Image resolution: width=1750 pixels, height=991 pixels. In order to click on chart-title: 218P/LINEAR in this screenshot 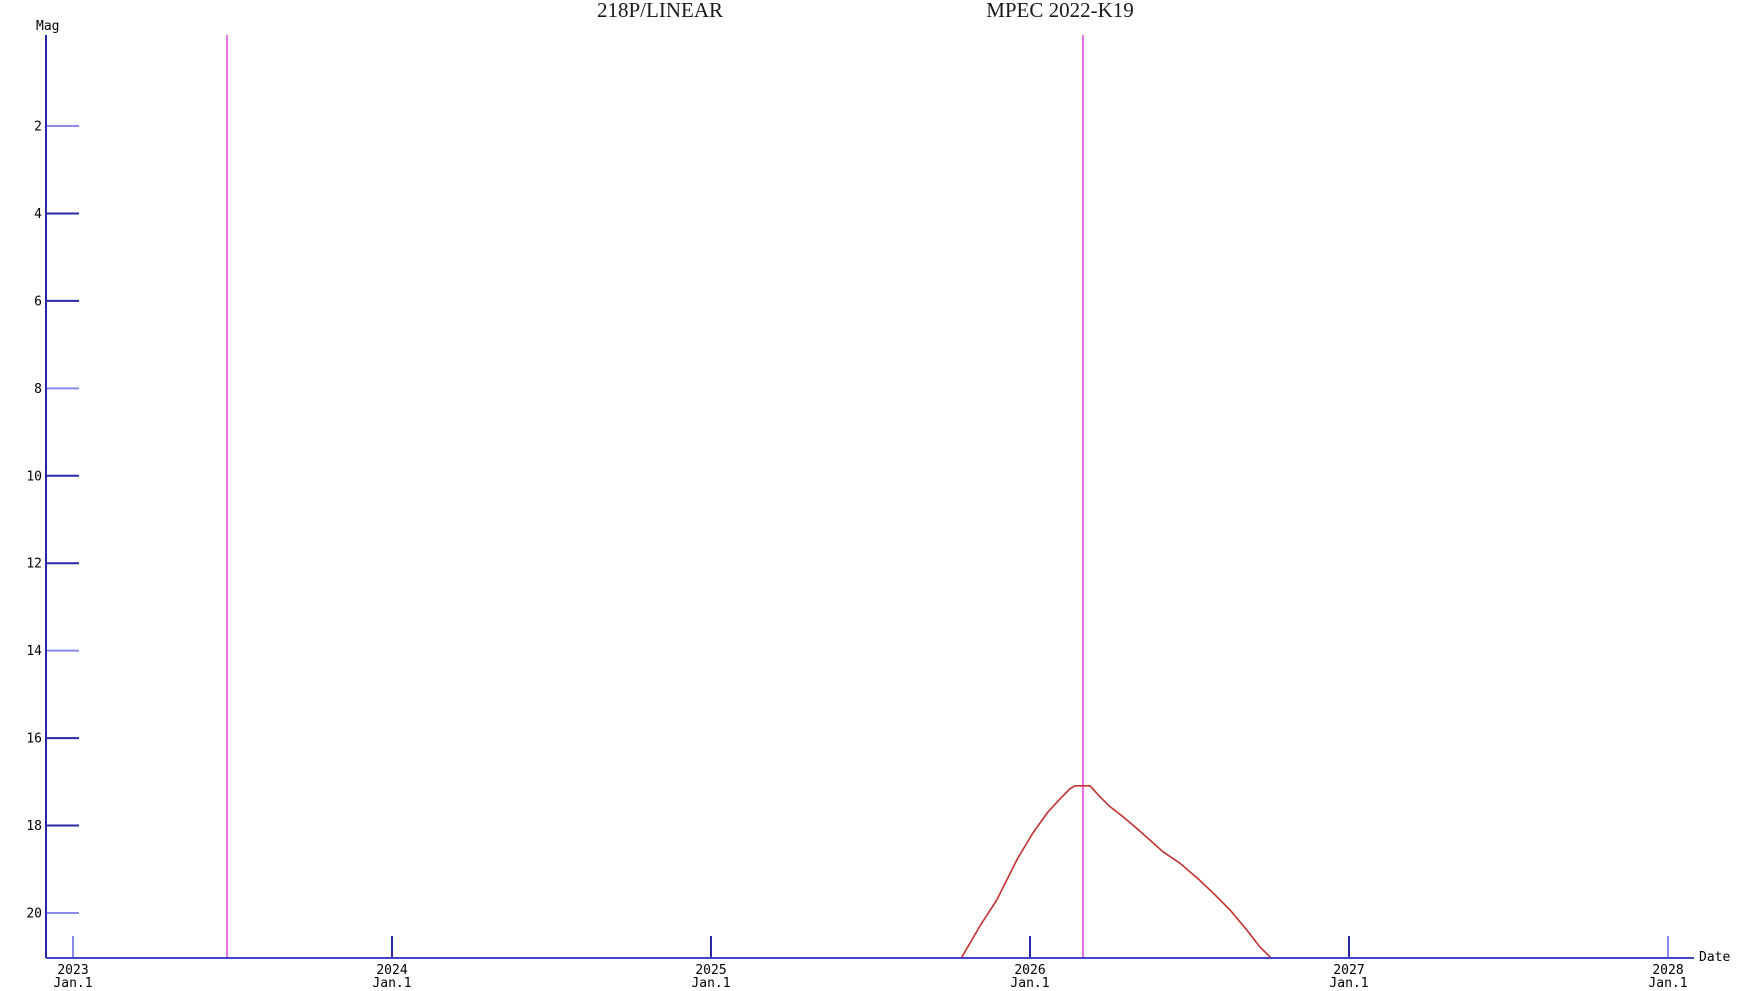, I will do `click(660, 11)`.